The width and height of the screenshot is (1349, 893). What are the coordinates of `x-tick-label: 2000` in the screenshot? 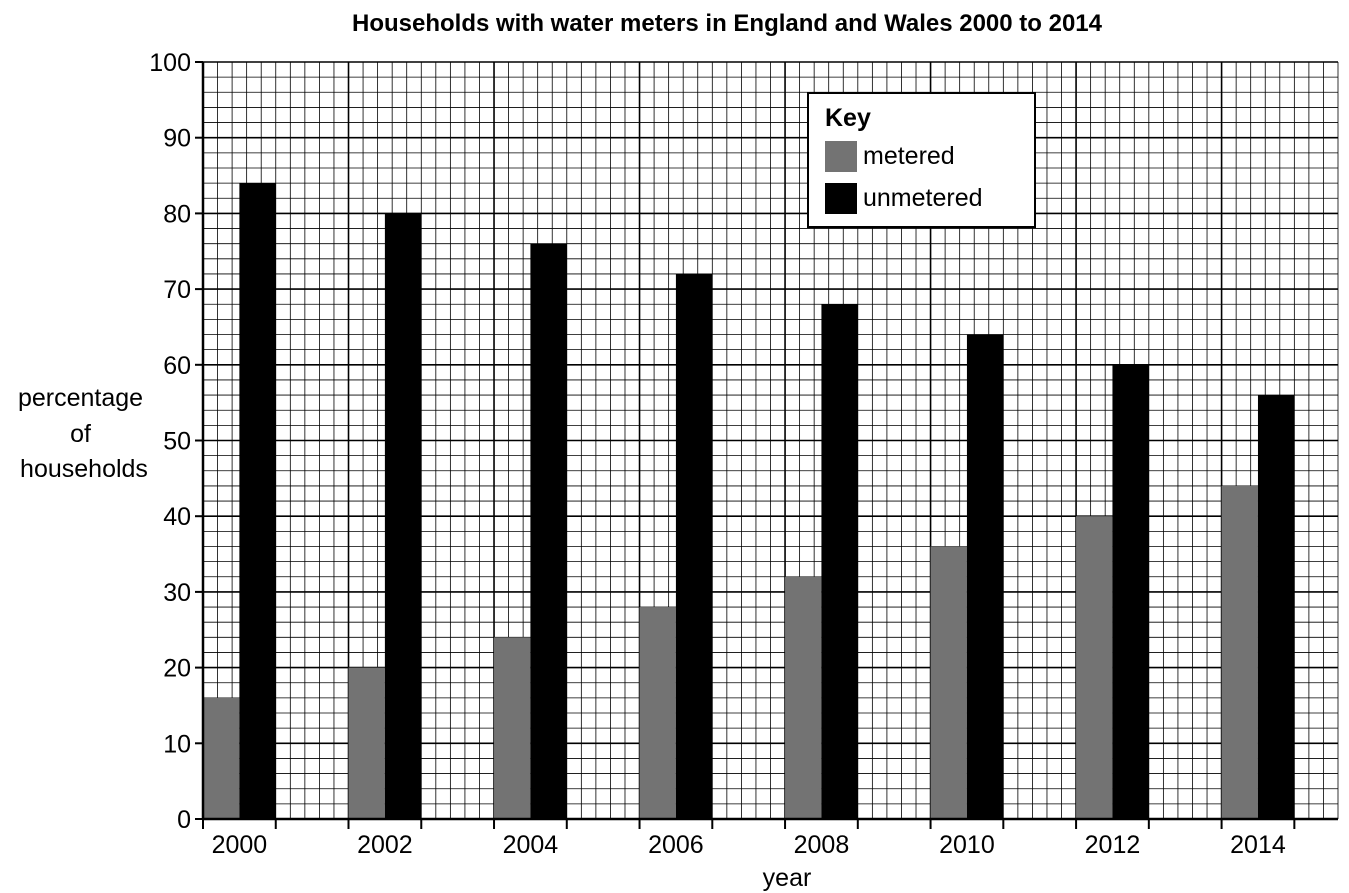 It's located at (240, 845).